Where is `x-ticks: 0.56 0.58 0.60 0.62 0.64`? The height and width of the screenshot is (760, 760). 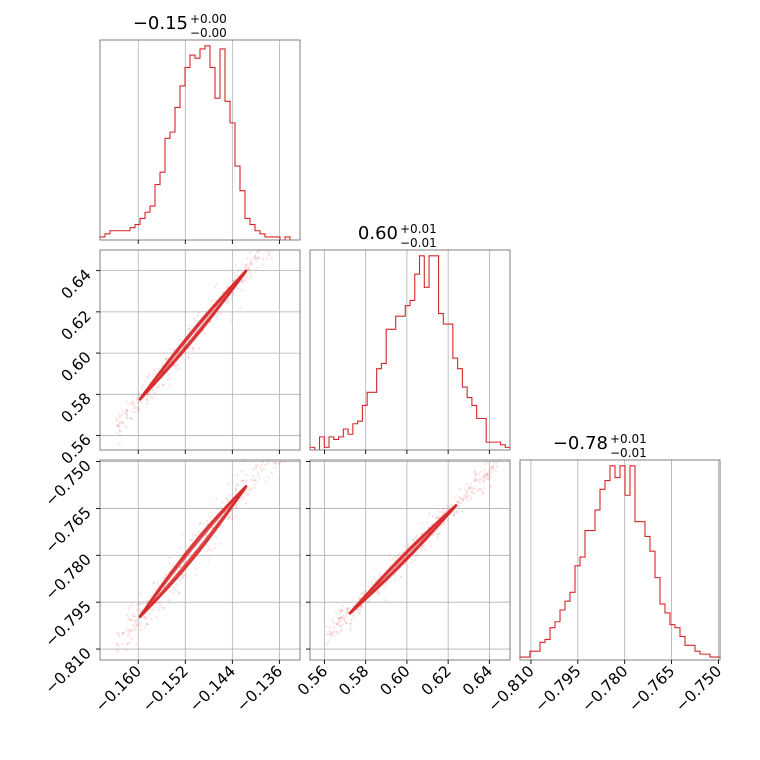
x-ticks: 0.56 0.58 0.60 0.62 0.64 is located at coordinates (395, 679).